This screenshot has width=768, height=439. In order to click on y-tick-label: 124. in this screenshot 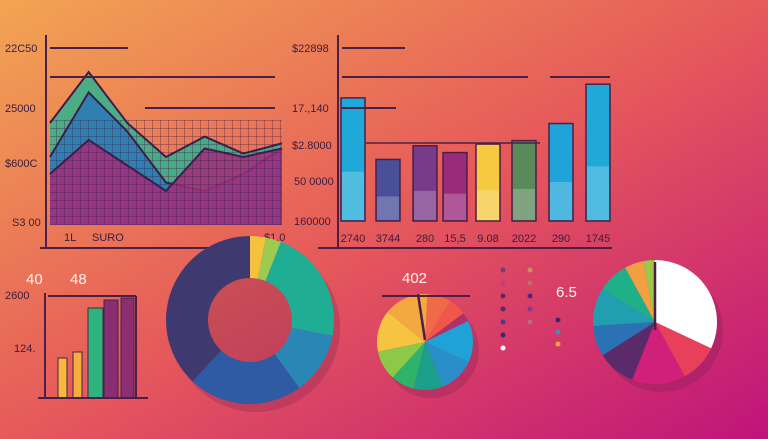, I will do `click(24, 349)`.